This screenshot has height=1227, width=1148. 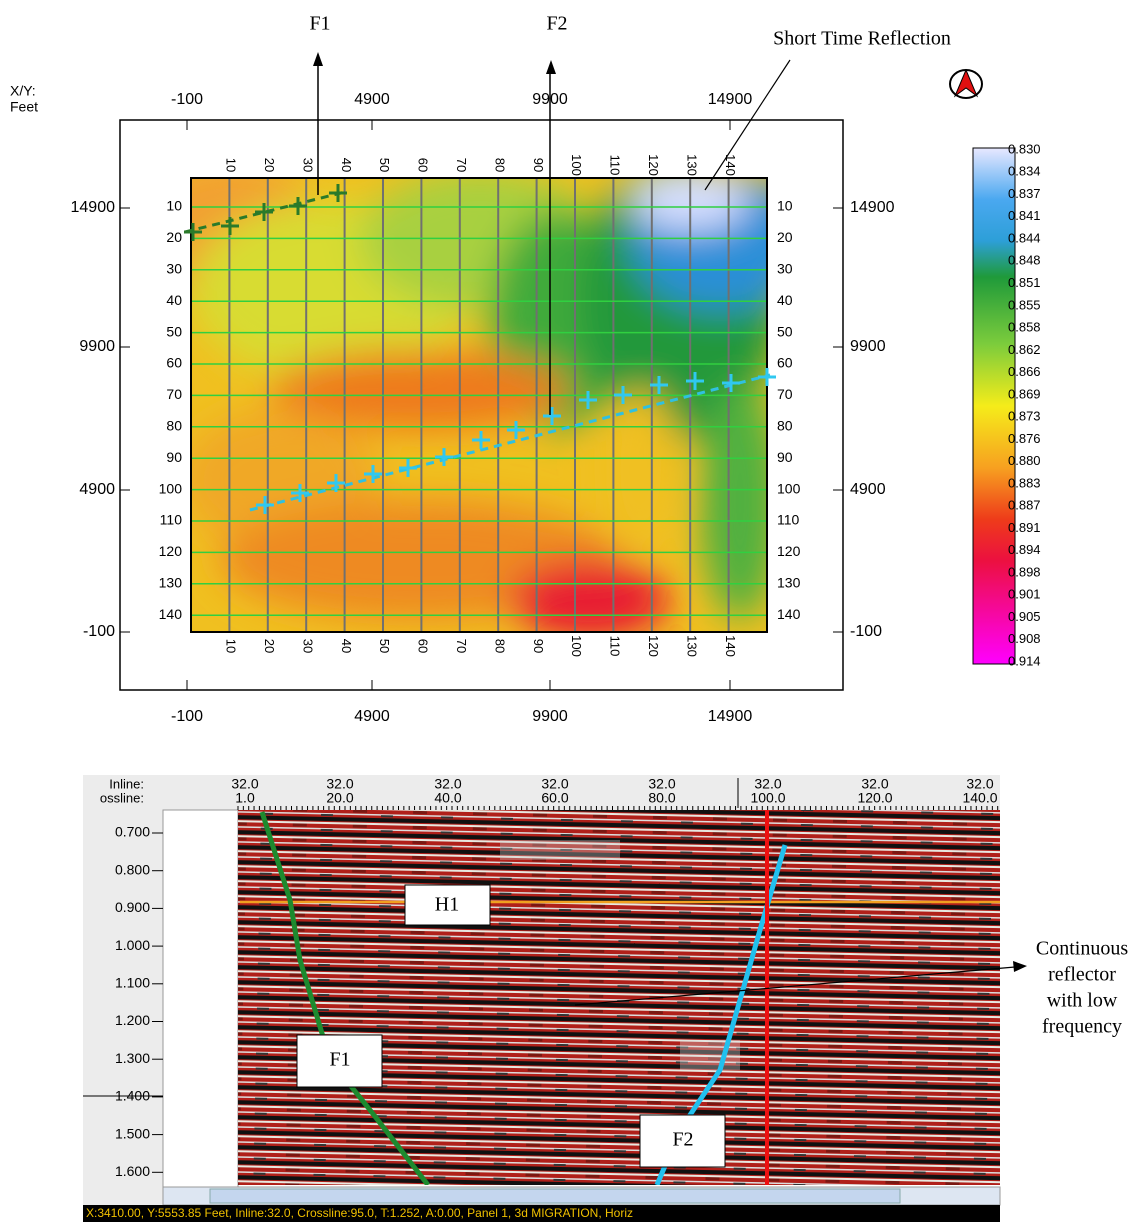 I want to click on crossline-label: 80, so click(x=174, y=426).